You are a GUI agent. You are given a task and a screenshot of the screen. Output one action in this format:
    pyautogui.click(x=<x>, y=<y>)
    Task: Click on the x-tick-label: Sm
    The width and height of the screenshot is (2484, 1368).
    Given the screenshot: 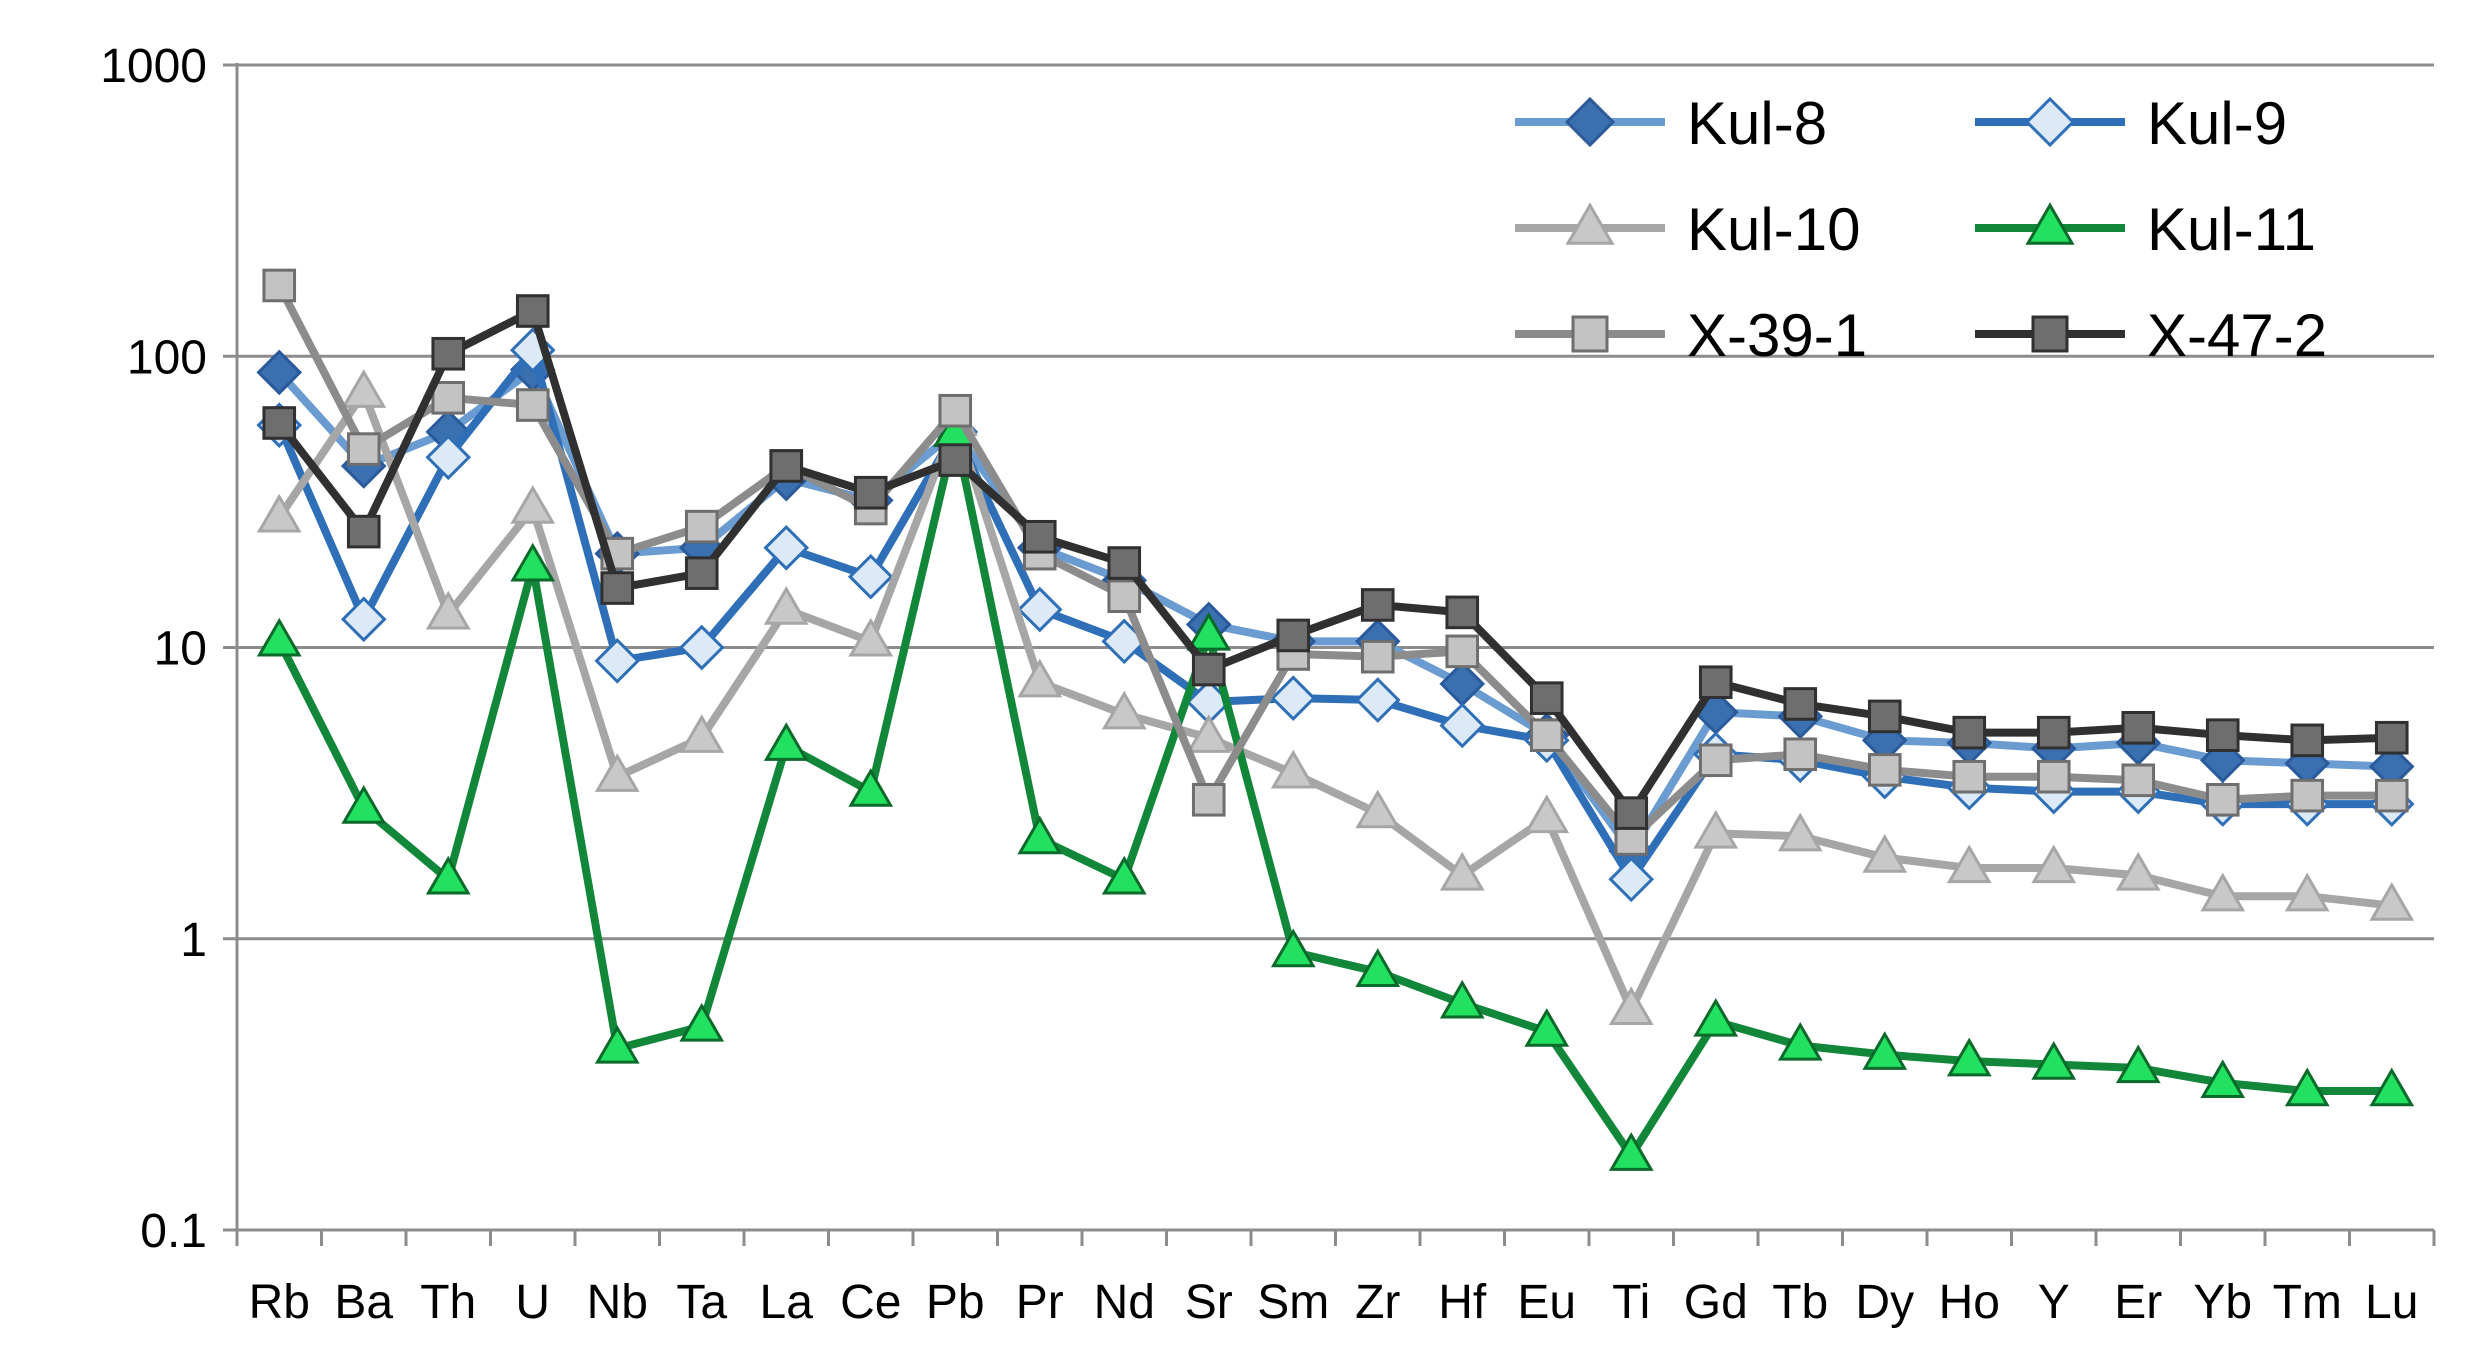 What is the action you would take?
    pyautogui.click(x=1293, y=1302)
    